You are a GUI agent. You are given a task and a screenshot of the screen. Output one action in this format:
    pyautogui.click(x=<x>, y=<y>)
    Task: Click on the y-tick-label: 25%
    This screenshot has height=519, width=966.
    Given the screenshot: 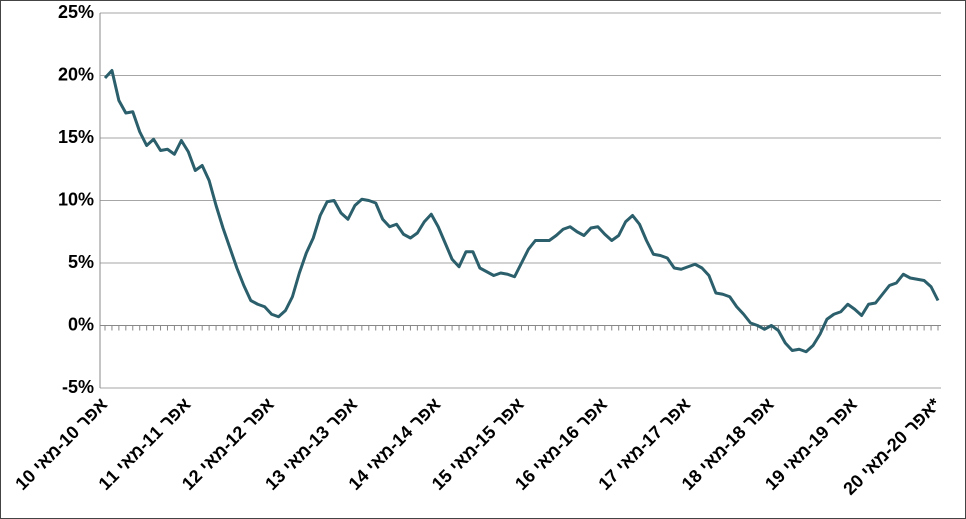 What is the action you would take?
    pyautogui.click(x=76, y=12)
    